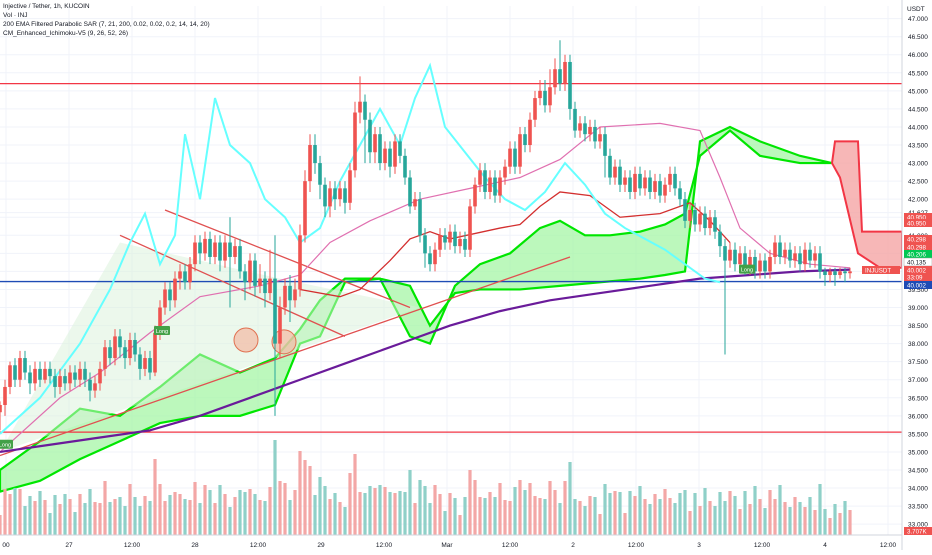 The height and width of the screenshot is (555, 932). I want to click on x-tick-label: 29, so click(321, 545).